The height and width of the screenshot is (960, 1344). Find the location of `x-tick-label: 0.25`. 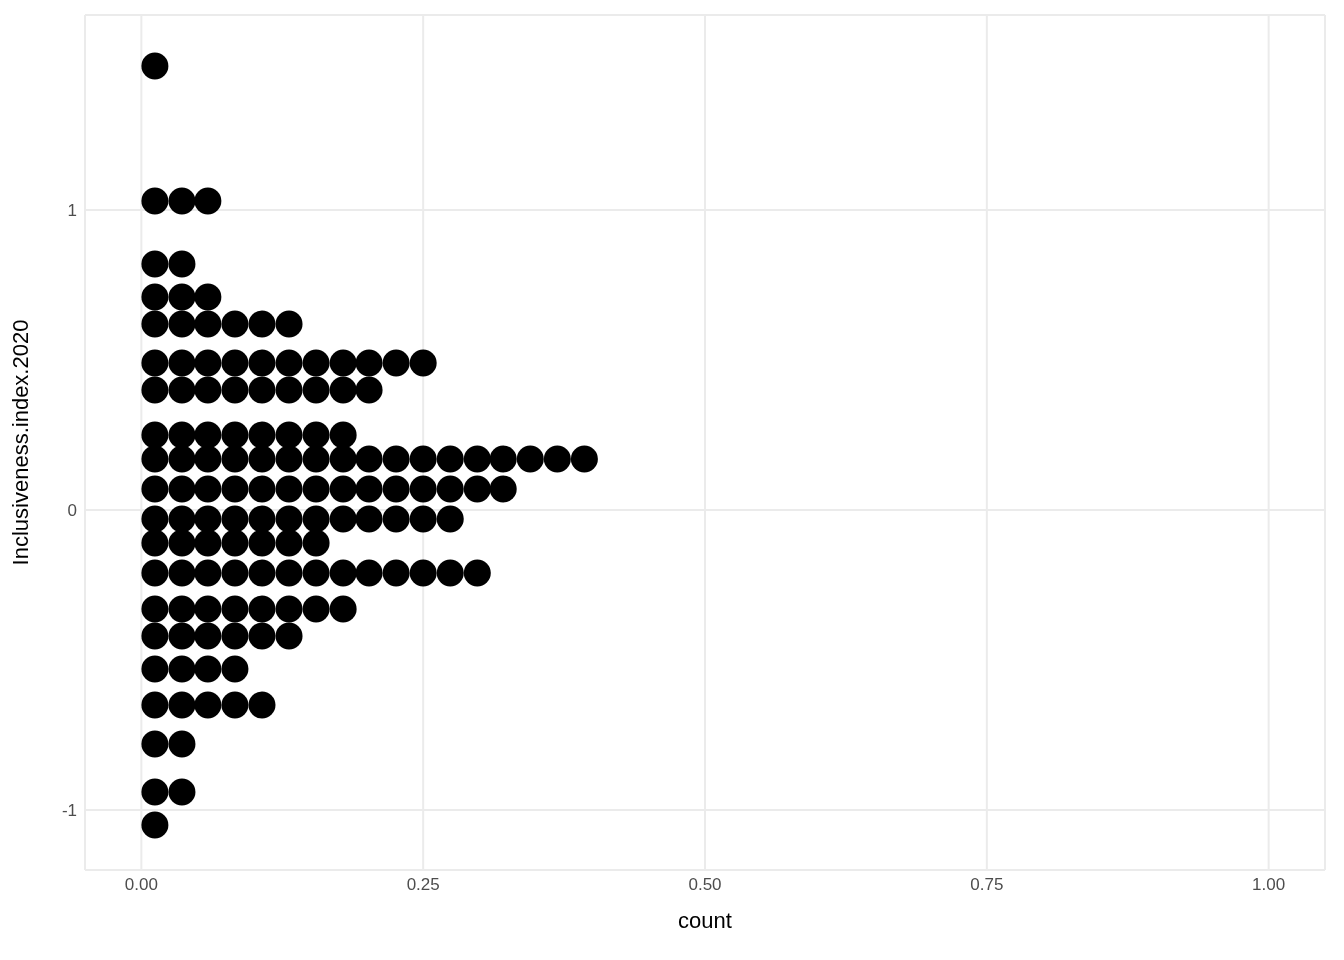

x-tick-label: 0.25 is located at coordinates (423, 885).